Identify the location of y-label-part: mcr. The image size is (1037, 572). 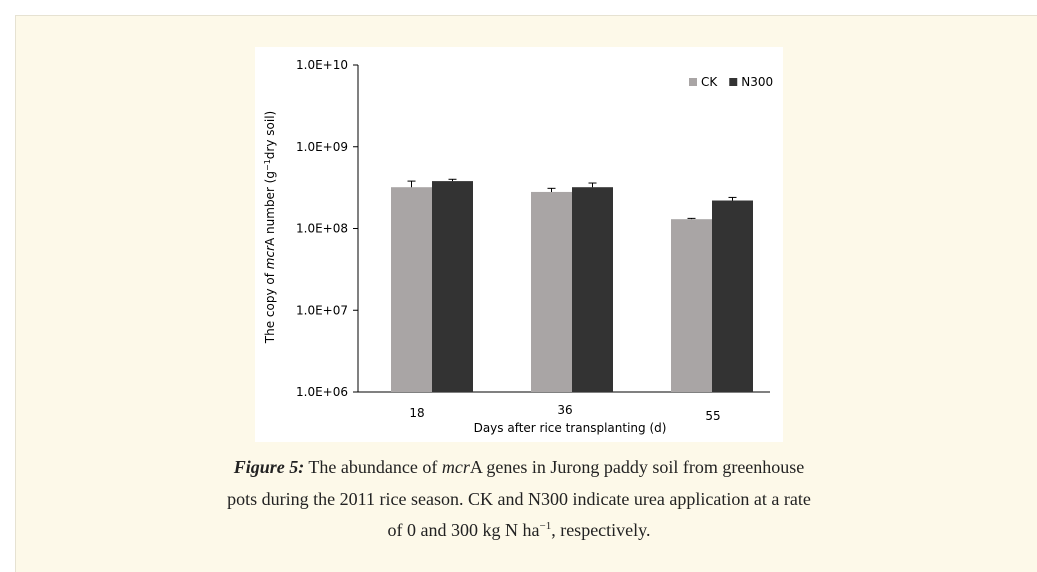
(270, 257).